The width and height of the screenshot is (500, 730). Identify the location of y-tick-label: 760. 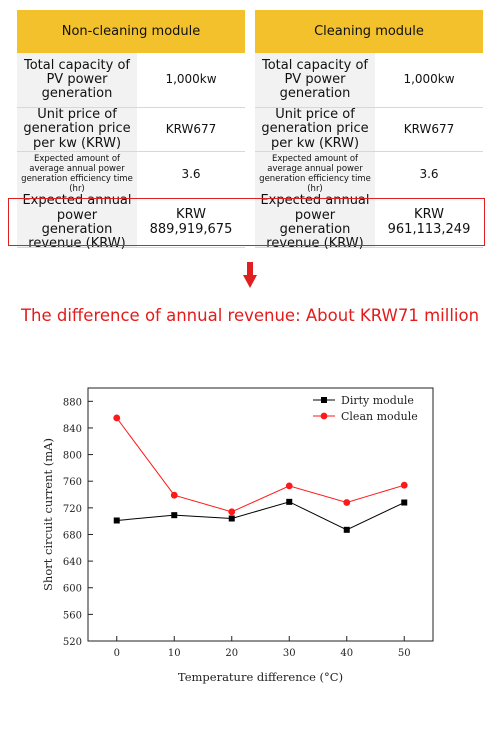
(72, 482).